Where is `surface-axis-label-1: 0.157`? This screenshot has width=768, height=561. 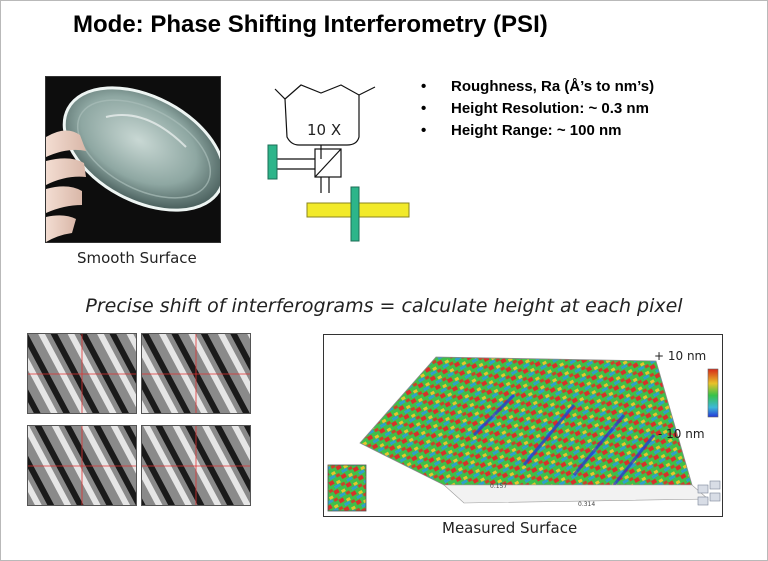 surface-axis-label-1: 0.157 is located at coordinates (499, 486).